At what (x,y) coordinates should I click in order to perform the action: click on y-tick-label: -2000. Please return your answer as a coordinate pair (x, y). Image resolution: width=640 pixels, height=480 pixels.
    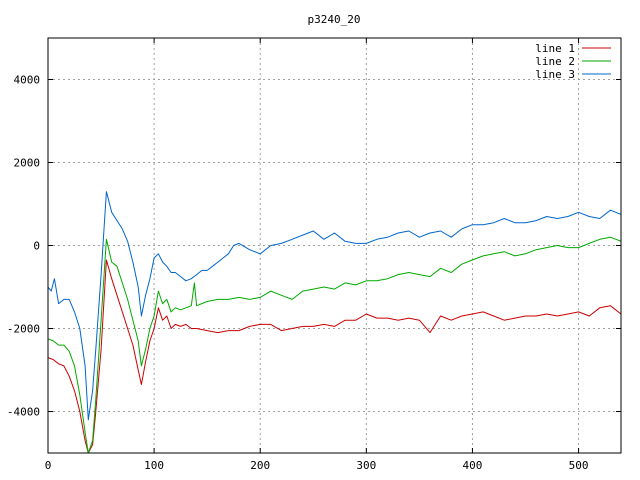
    Looking at the image, I should click on (23, 329).